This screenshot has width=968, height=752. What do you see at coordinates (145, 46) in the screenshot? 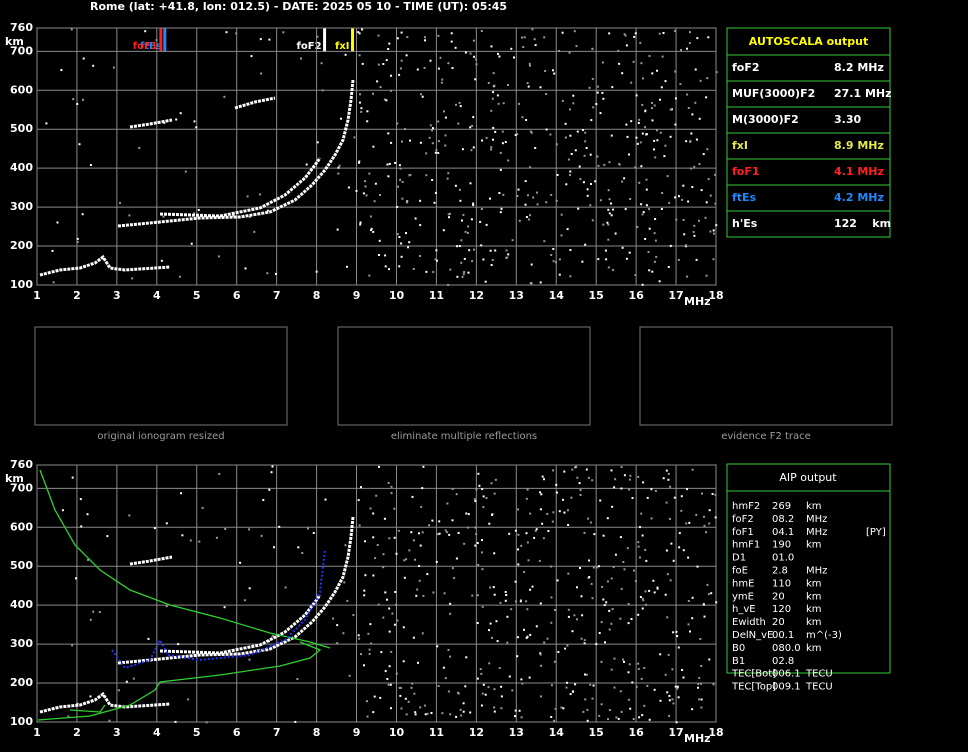
I see `marker-label: foF1` at bounding box center [145, 46].